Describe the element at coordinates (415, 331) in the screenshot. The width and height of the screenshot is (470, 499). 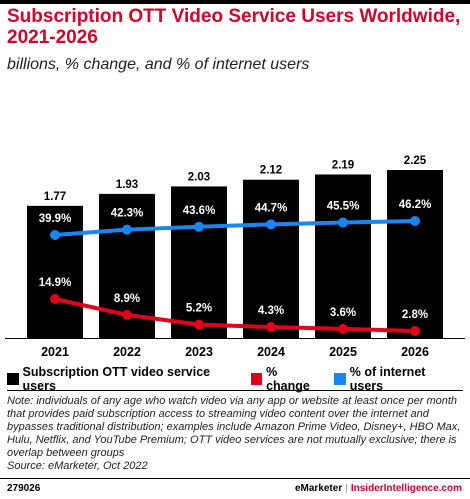
I see `pct-change-point-2026` at that location.